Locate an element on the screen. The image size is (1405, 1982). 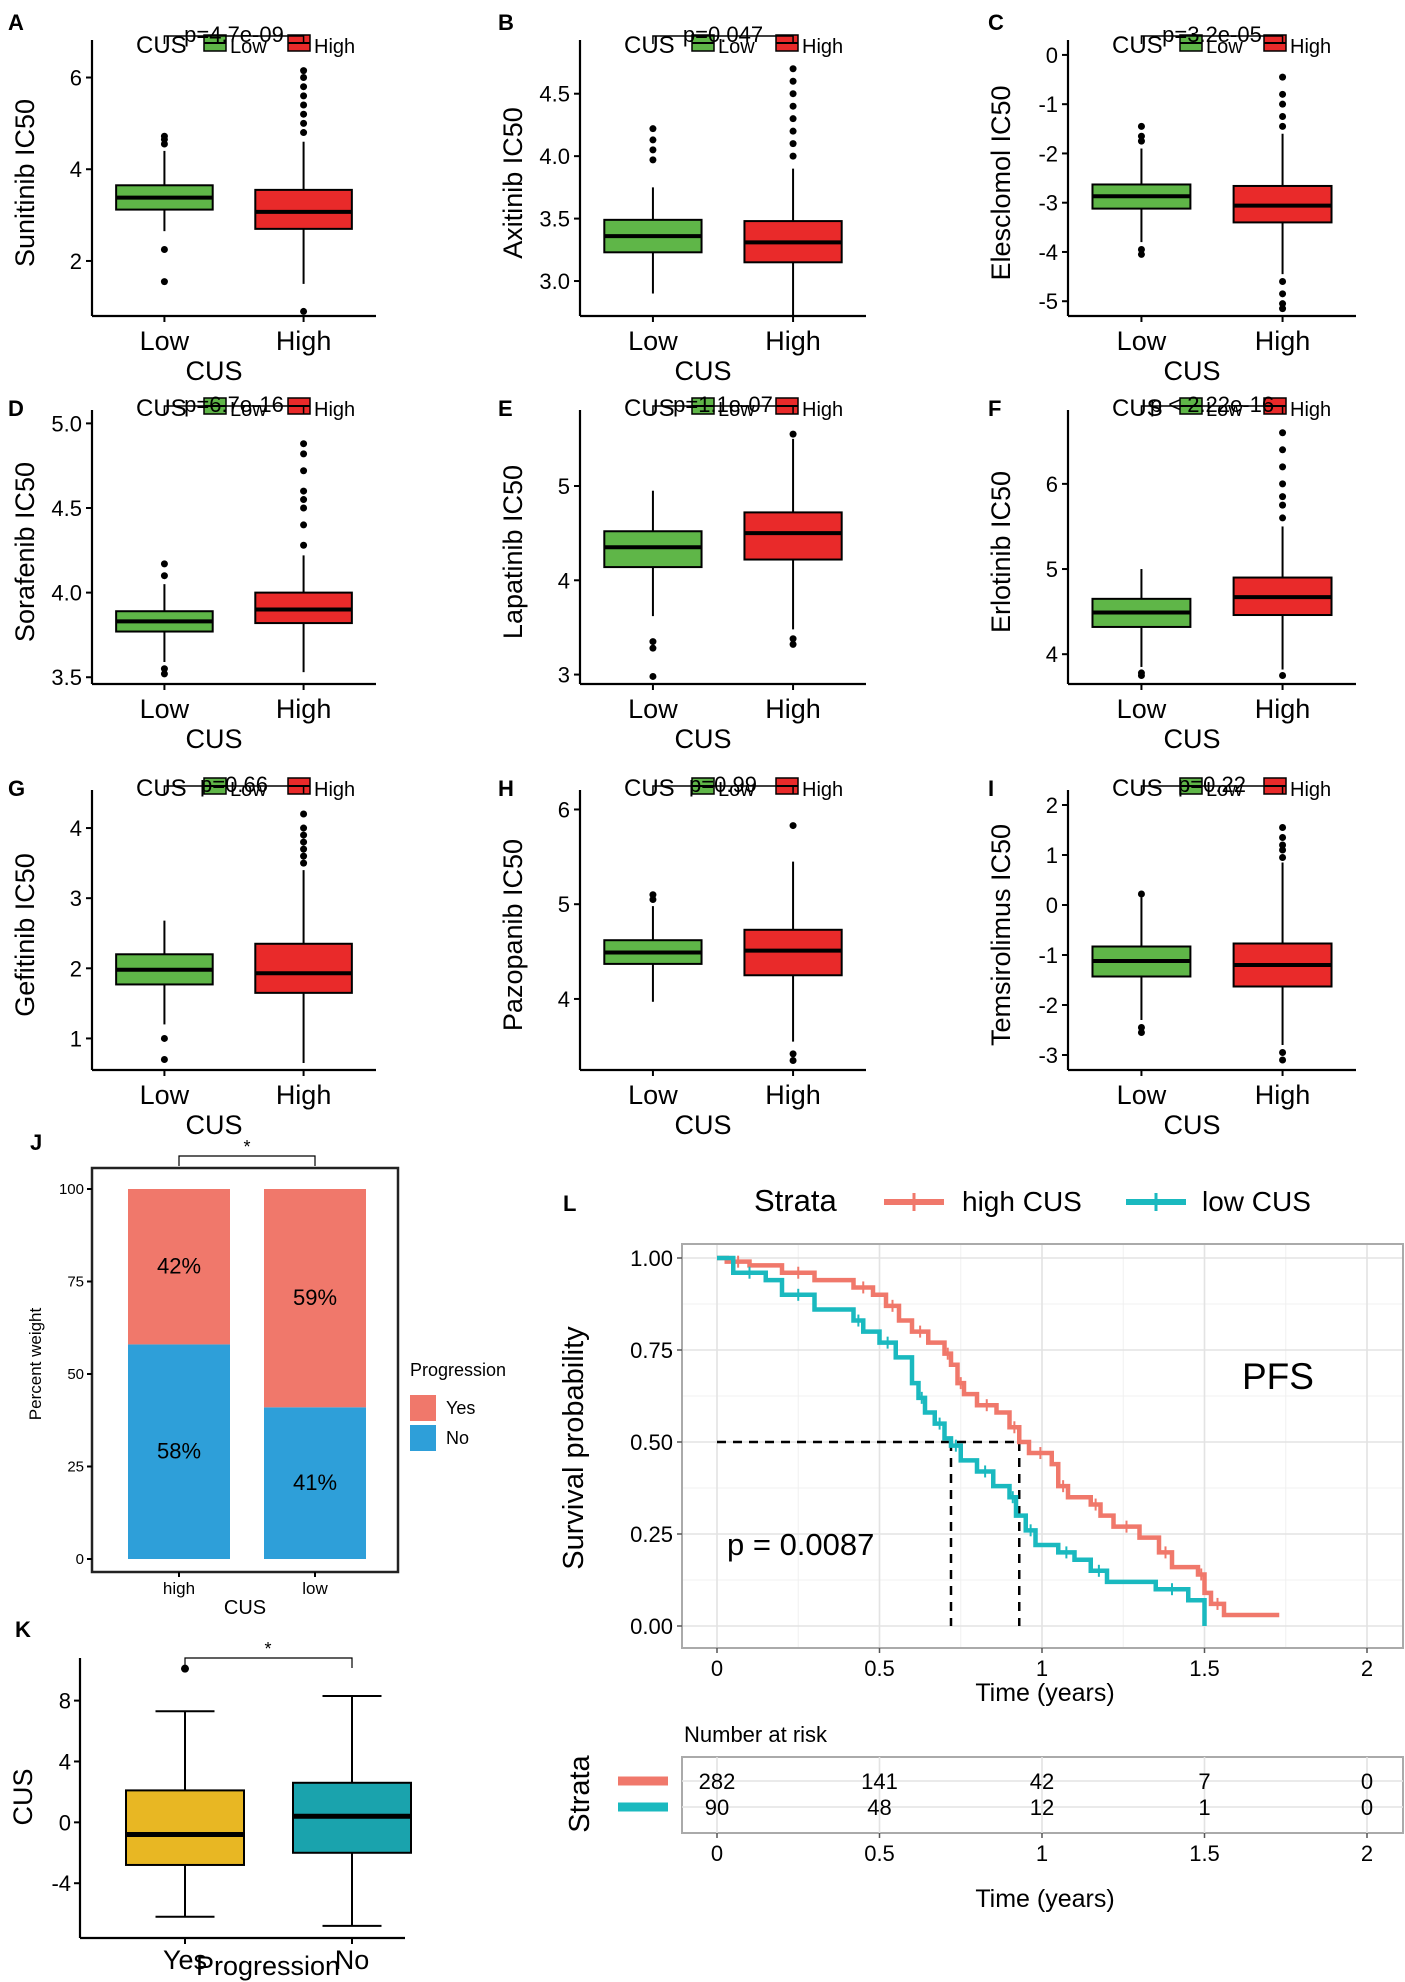
risk-count: 282 is located at coordinates (717, 1781).